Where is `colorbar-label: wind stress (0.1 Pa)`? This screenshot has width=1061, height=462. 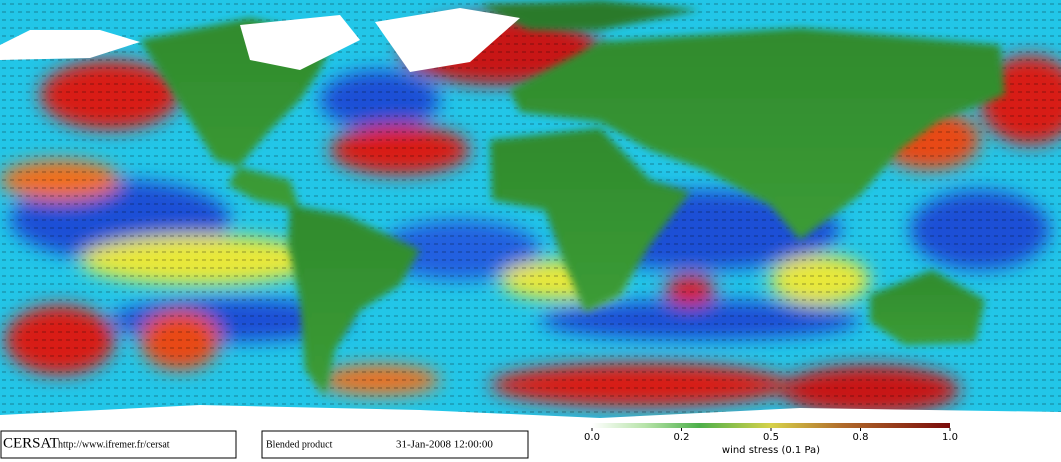
colorbar-label: wind stress (0.1 Pa) is located at coordinates (771, 450).